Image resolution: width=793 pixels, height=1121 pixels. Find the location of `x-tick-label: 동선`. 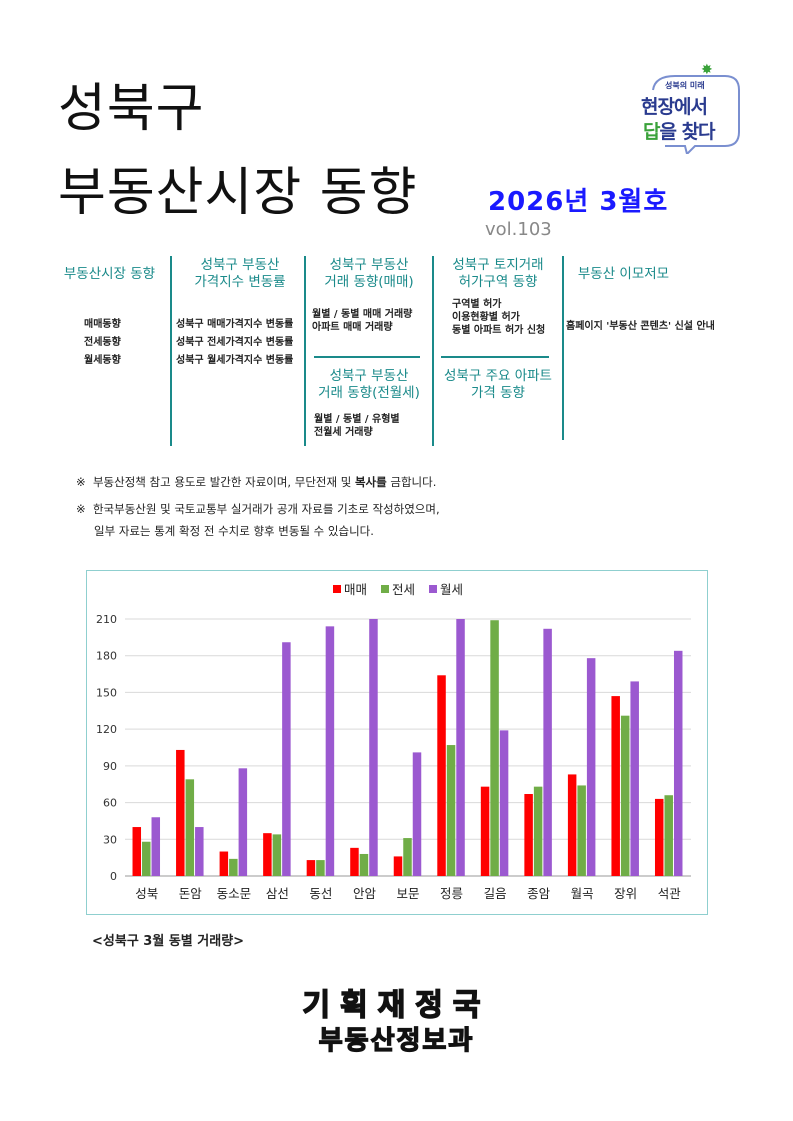

x-tick-label: 동선 is located at coordinates (320, 893).